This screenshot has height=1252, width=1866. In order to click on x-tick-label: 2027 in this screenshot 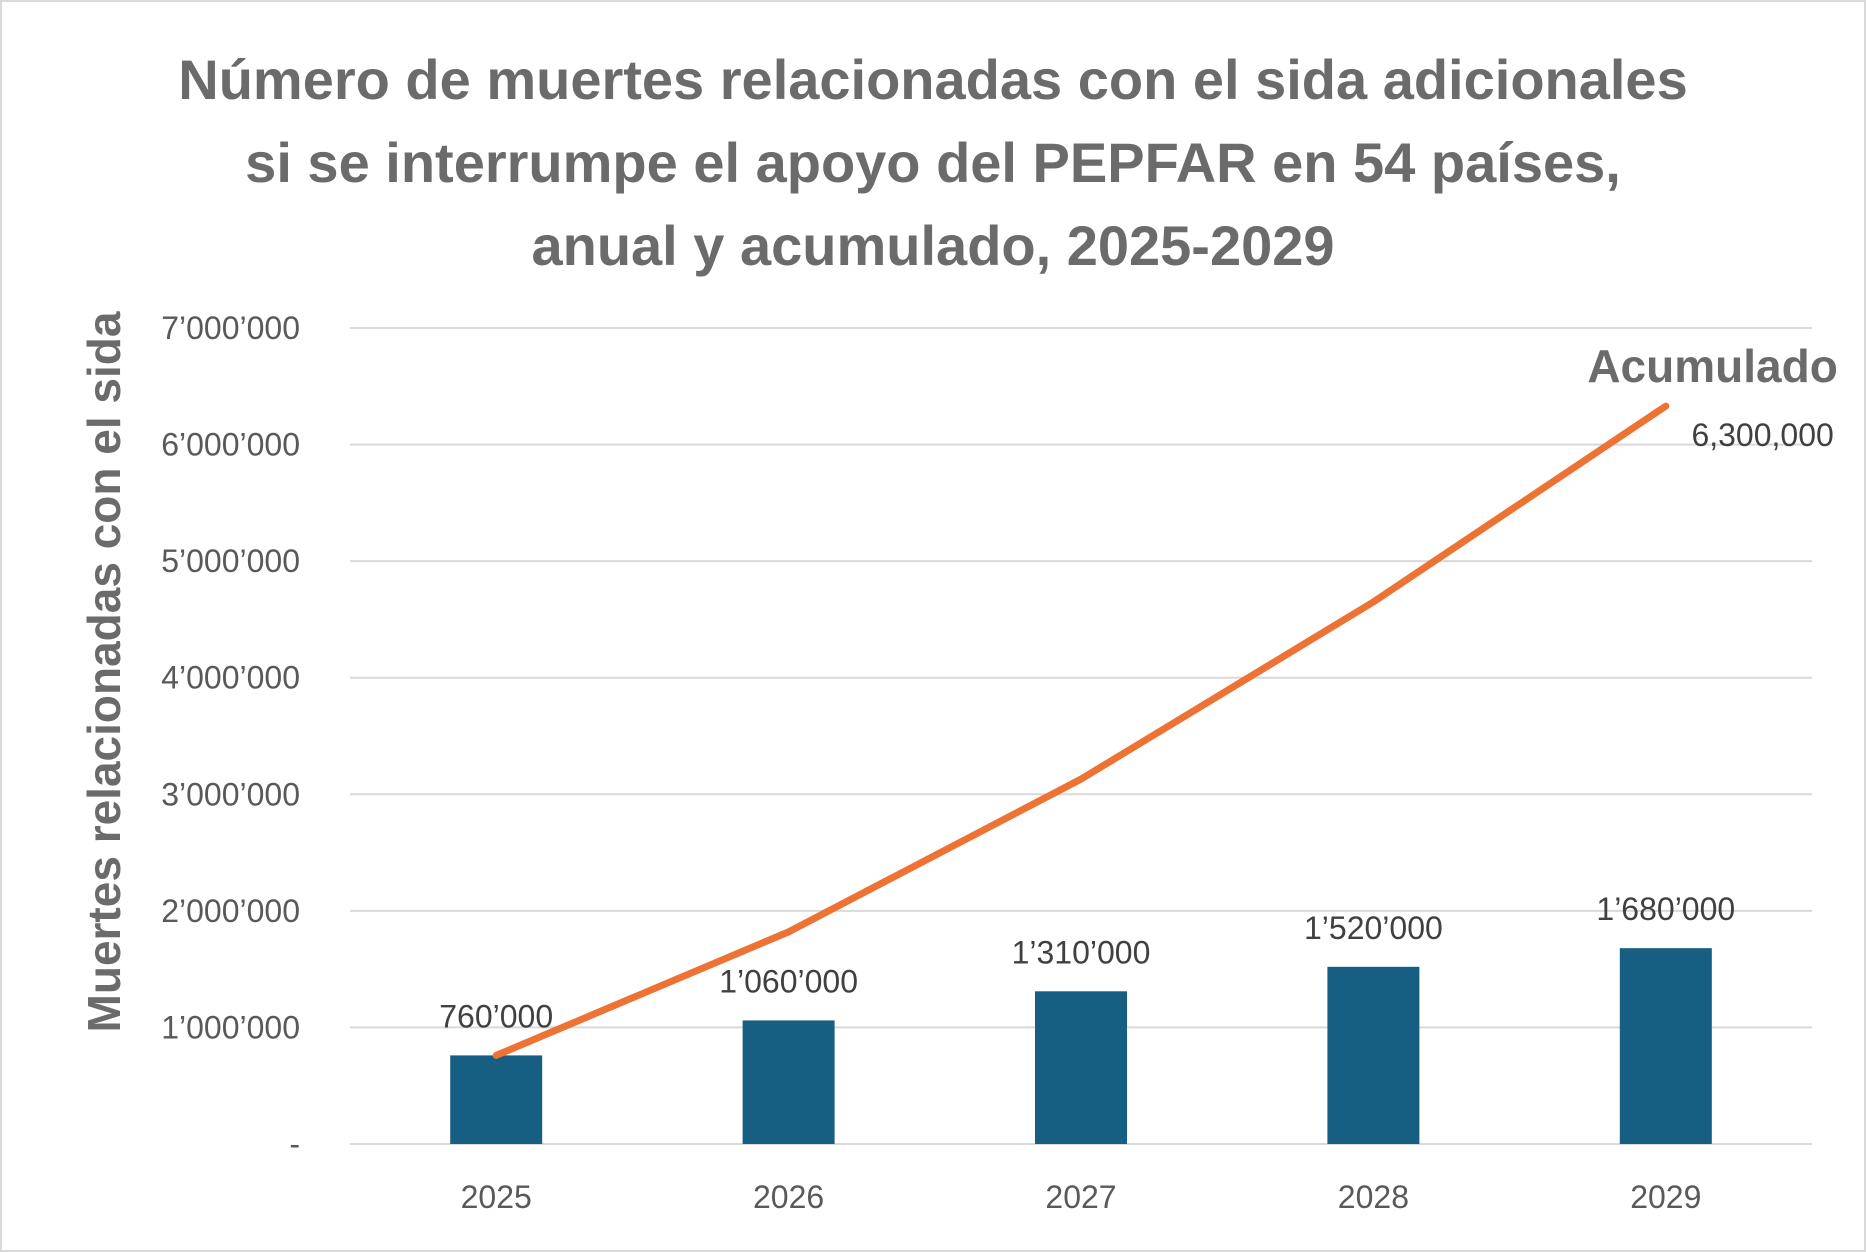, I will do `click(1080, 1197)`.